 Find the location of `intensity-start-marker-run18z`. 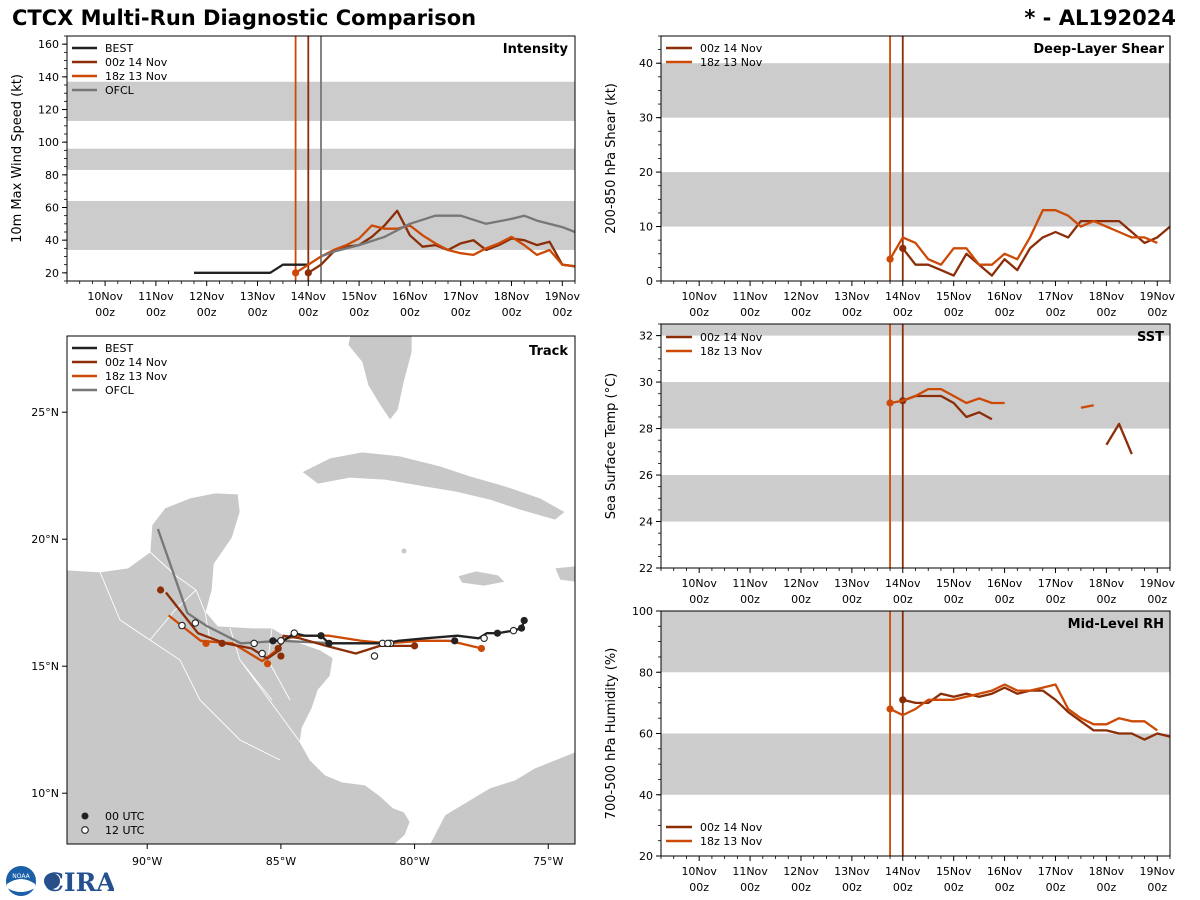

intensity-start-marker-run18z is located at coordinates (296, 273).